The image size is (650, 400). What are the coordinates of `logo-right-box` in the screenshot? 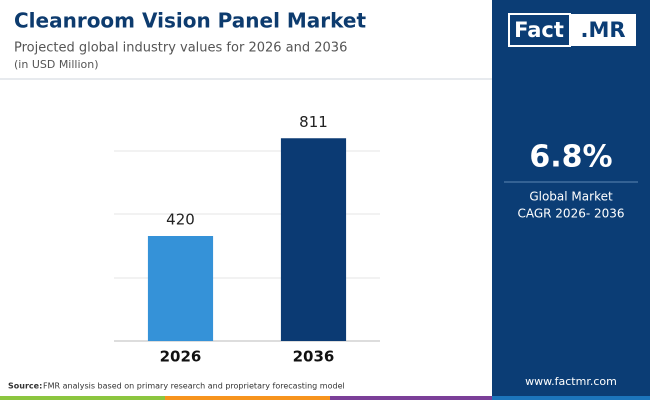 It's located at (603, 30).